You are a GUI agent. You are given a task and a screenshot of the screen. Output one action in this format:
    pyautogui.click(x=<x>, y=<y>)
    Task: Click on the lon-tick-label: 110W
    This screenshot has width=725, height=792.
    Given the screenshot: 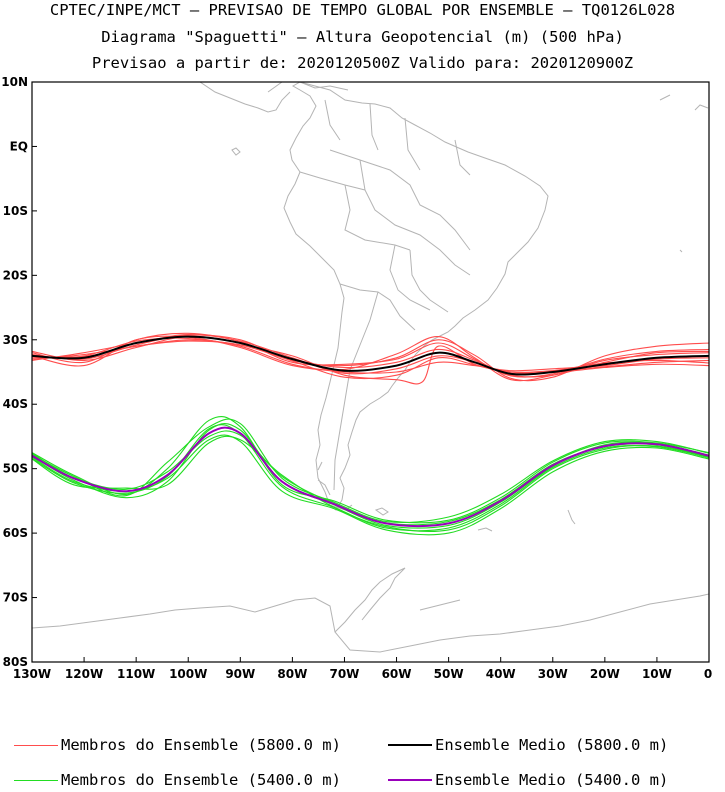 What is the action you would take?
    pyautogui.click(x=136, y=674)
    